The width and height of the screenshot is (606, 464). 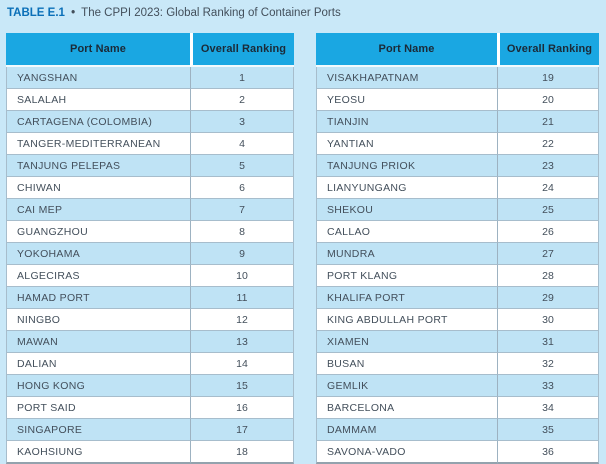 I want to click on table-row: KAOHSIUNG 18, so click(x=150, y=452).